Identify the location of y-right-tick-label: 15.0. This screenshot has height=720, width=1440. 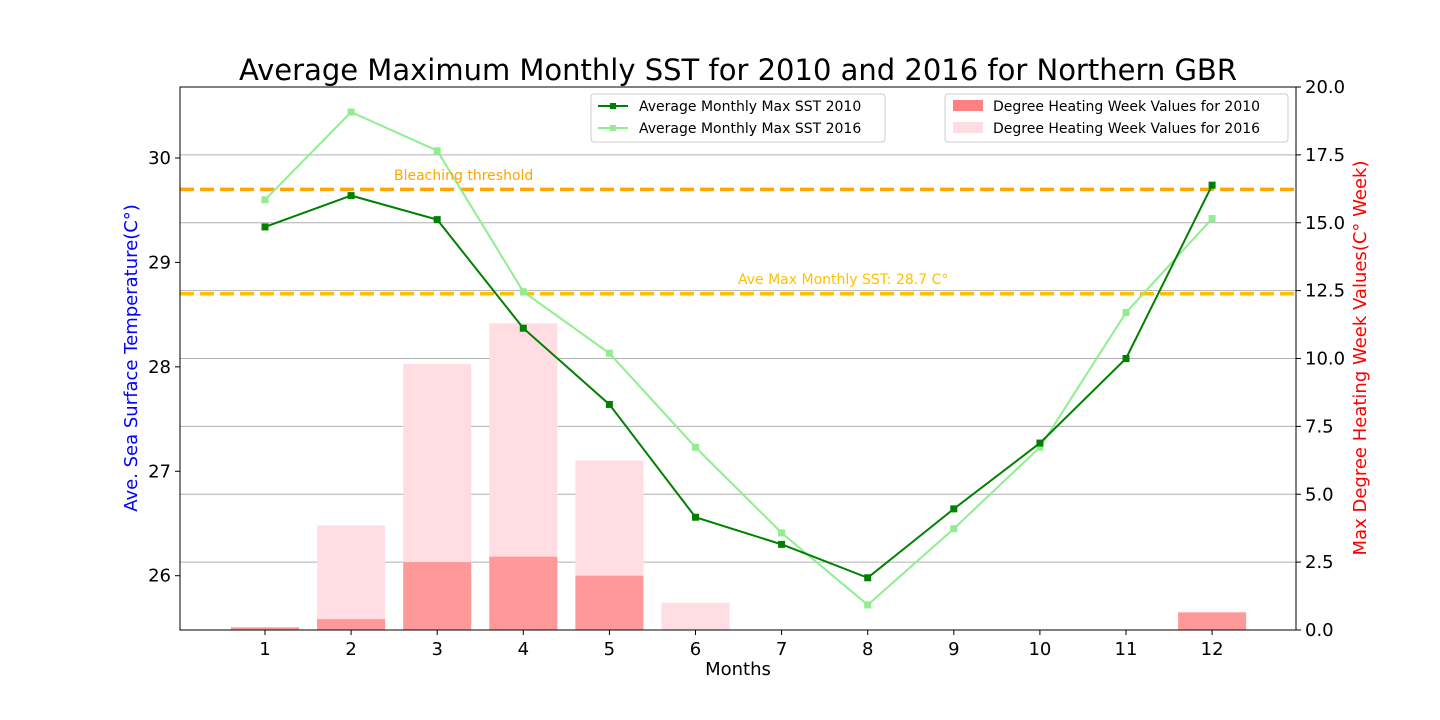
(1325, 223).